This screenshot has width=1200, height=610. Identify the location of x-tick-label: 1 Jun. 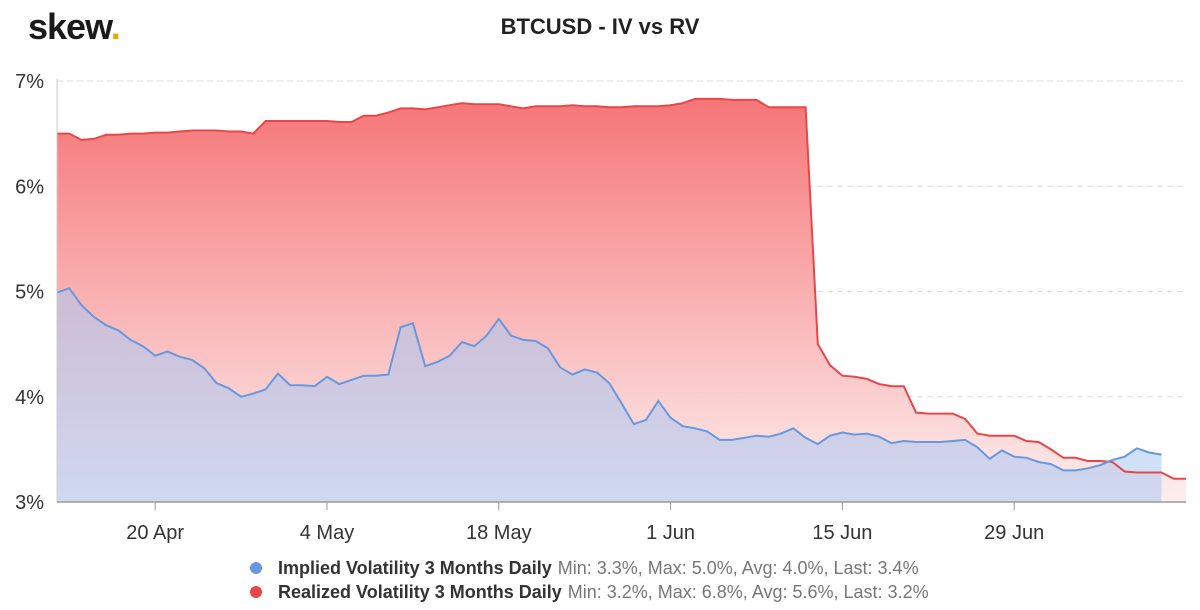
(670, 533).